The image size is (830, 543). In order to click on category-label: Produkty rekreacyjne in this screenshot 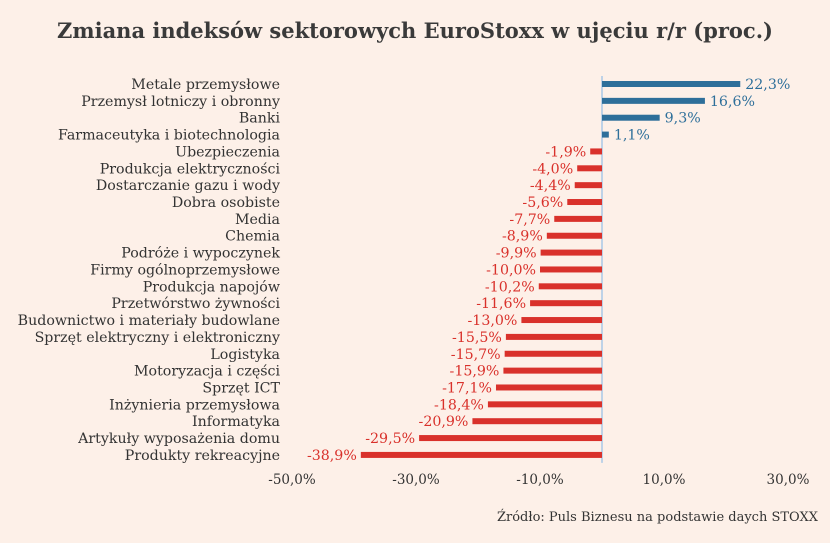, I will do `click(202, 456)`.